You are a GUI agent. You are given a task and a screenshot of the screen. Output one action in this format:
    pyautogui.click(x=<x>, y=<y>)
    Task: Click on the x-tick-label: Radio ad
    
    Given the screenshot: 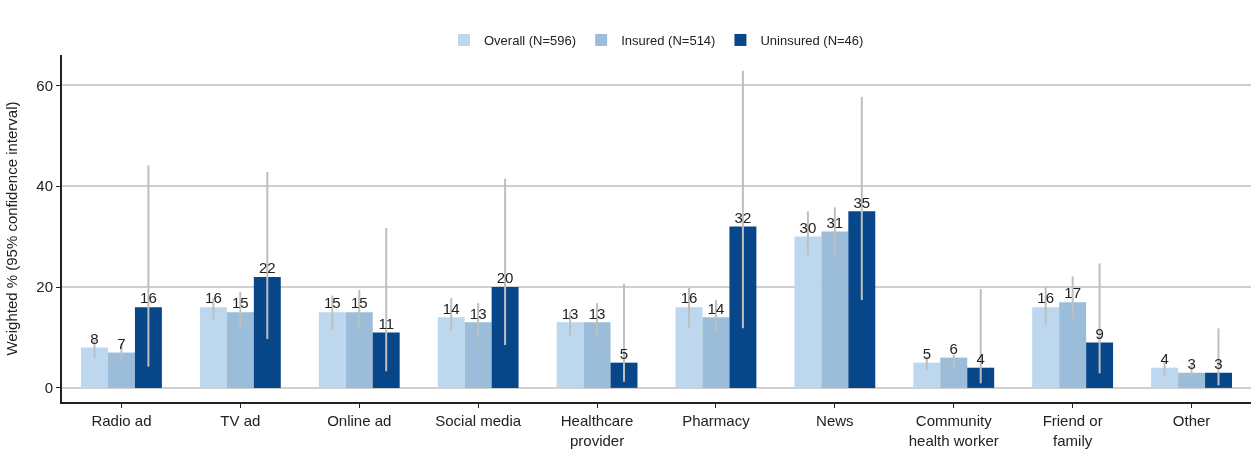 What is the action you would take?
    pyautogui.click(x=121, y=420)
    